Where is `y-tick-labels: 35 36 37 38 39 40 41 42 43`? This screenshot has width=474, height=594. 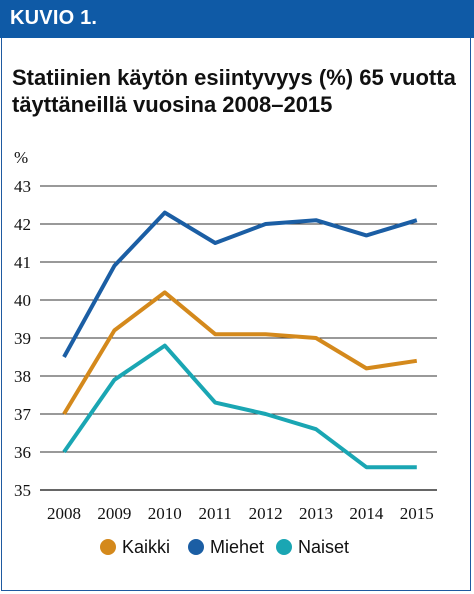
y-tick-labels: 35 36 37 38 39 40 41 42 43 is located at coordinates (23, 338).